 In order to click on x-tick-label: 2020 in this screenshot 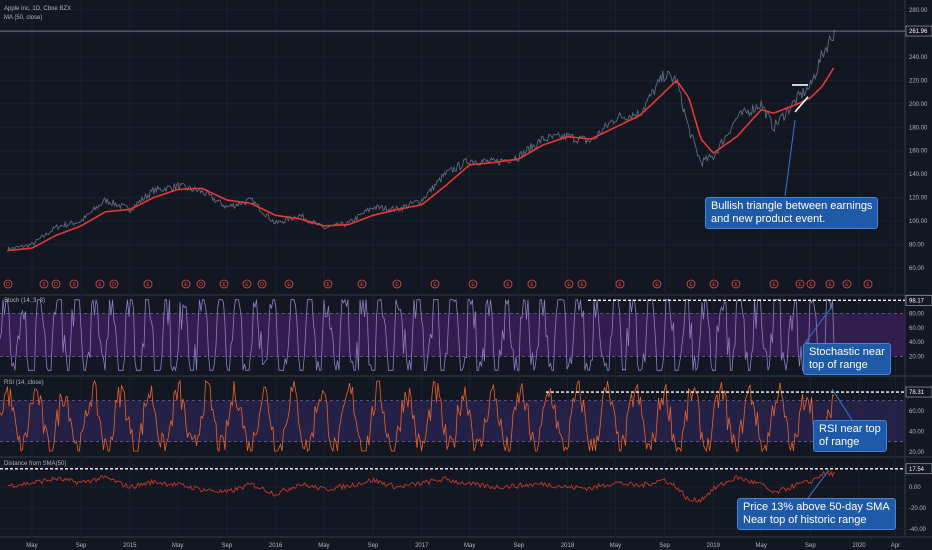, I will do `click(859, 546)`.